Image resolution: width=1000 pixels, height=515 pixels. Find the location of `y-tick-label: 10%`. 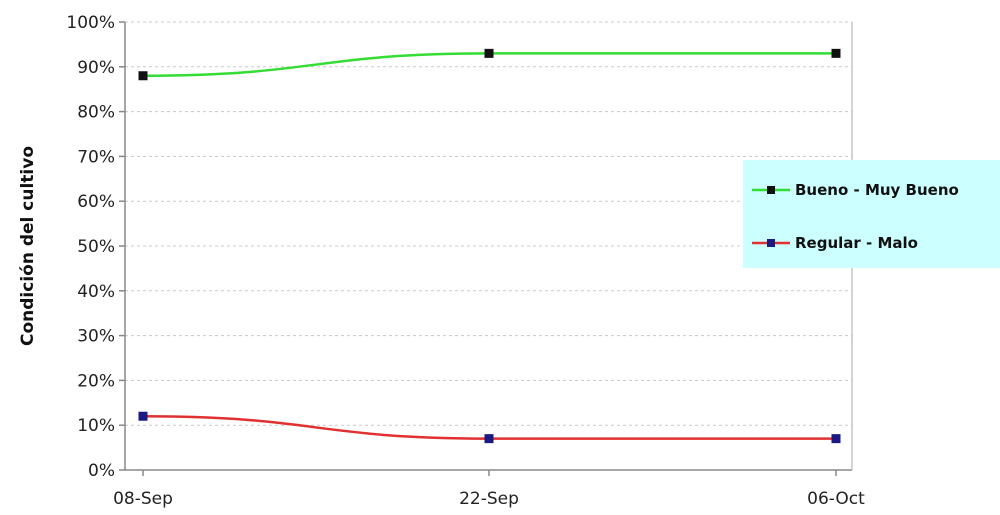

y-tick-label: 10% is located at coordinates (96, 426).